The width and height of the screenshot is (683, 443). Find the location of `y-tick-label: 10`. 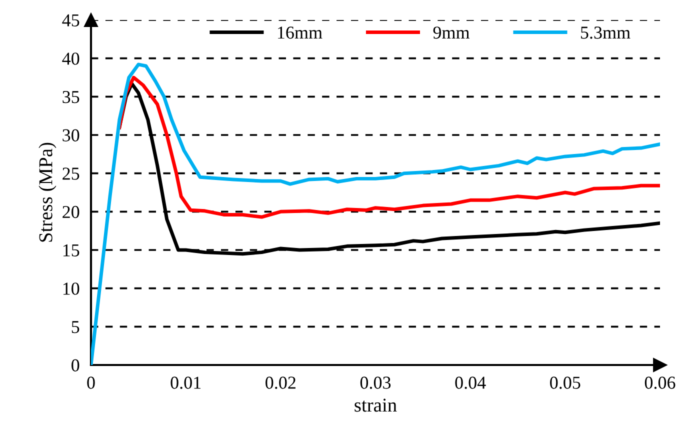

y-tick-label: 10 is located at coordinates (71, 288).